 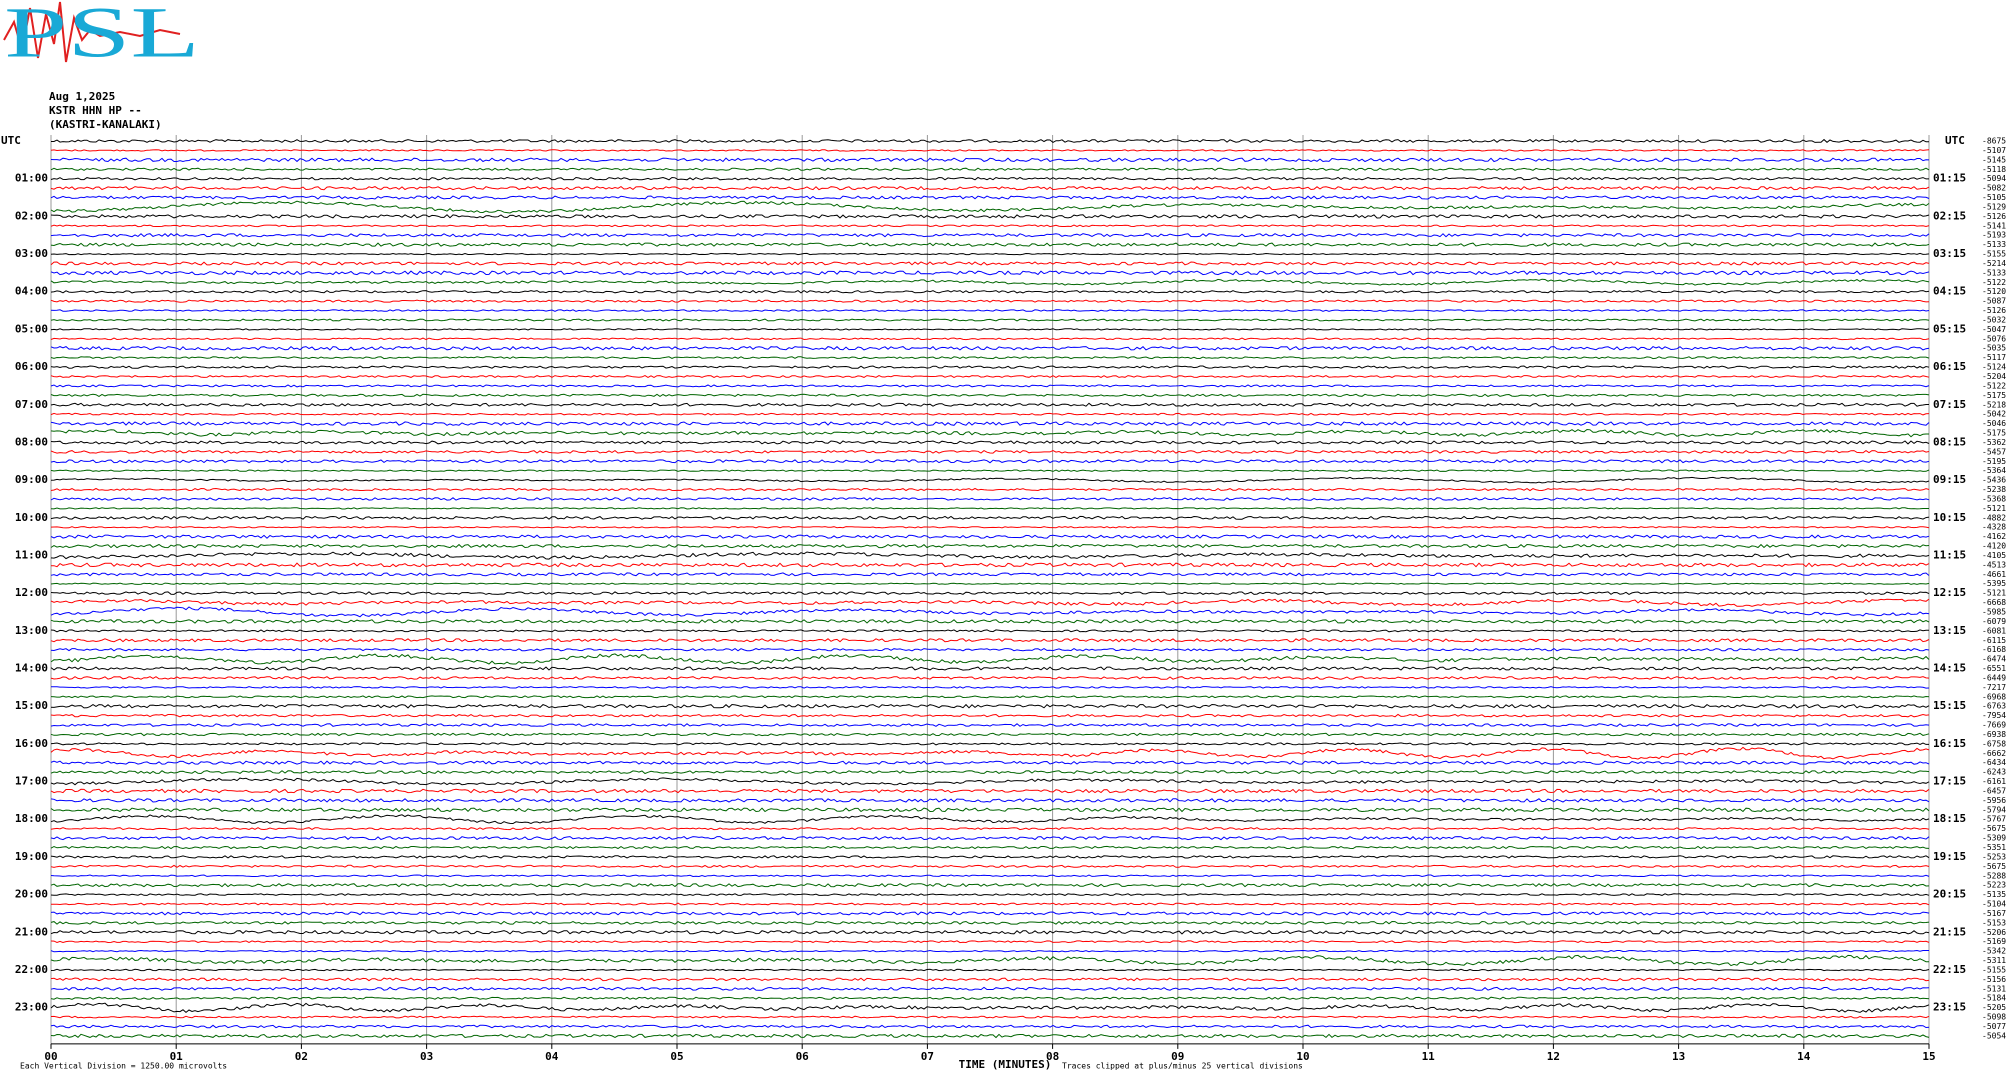 I want to click on trace-offset: -6115, so click(x=1994, y=640).